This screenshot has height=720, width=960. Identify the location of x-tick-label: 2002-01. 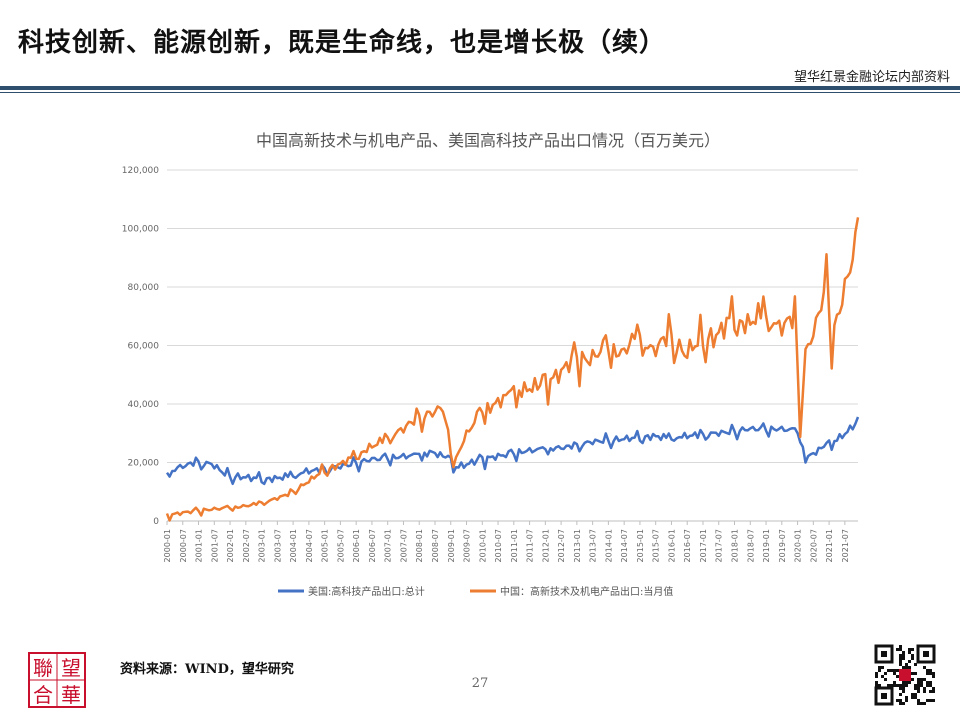
(230, 545).